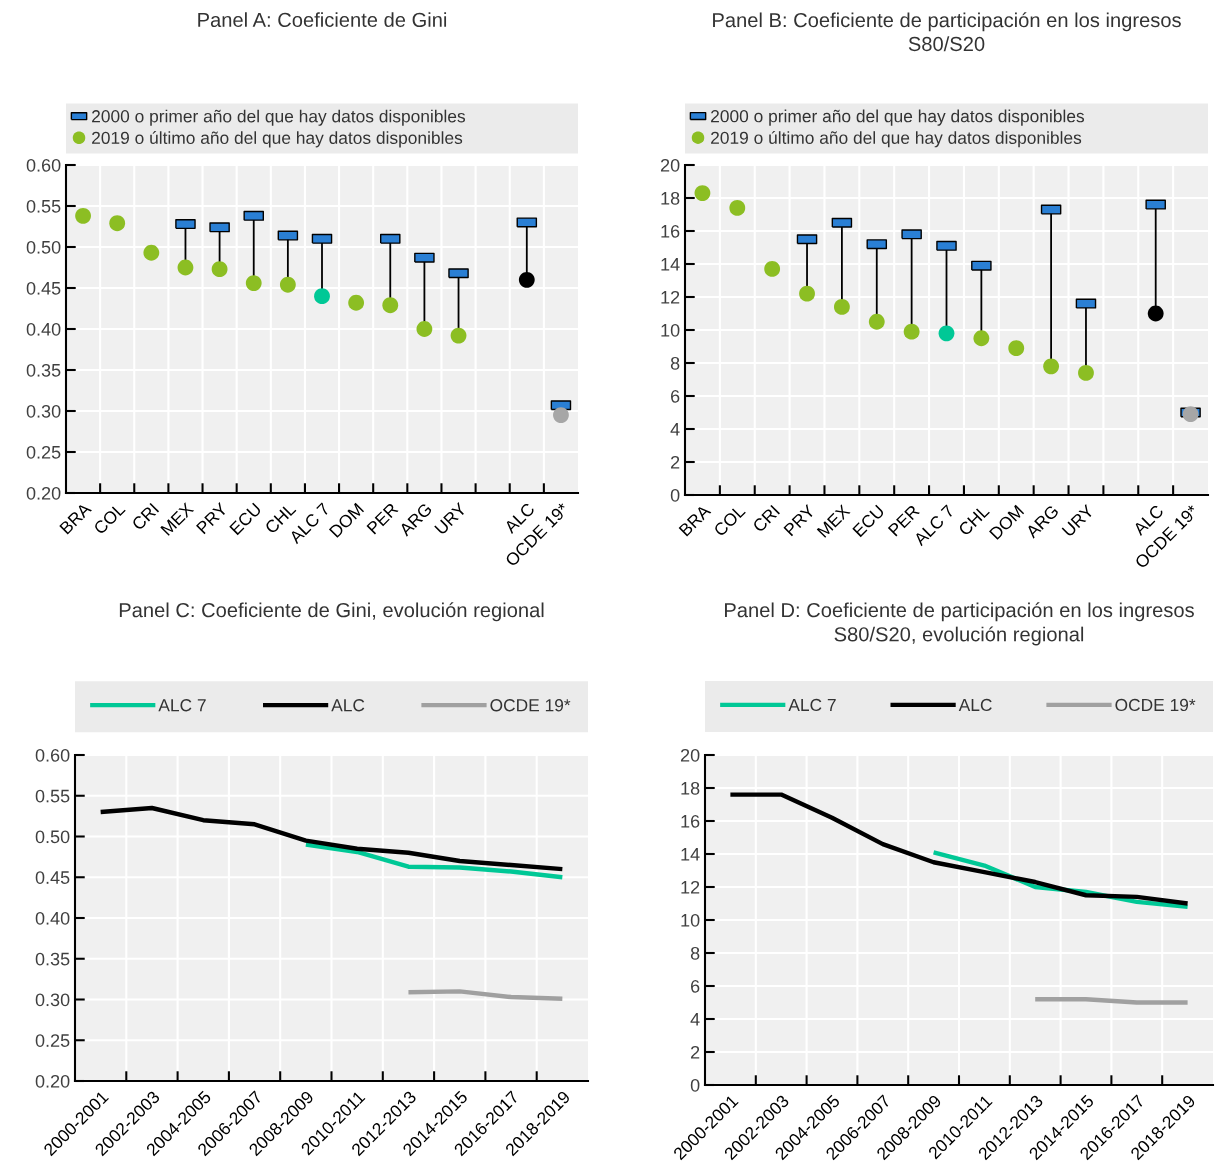 The height and width of the screenshot is (1163, 1218). I want to click on chart-title: Panel D: Coeficiente de participación en los ingresos S80/S20, evolución regional, so click(959, 624).